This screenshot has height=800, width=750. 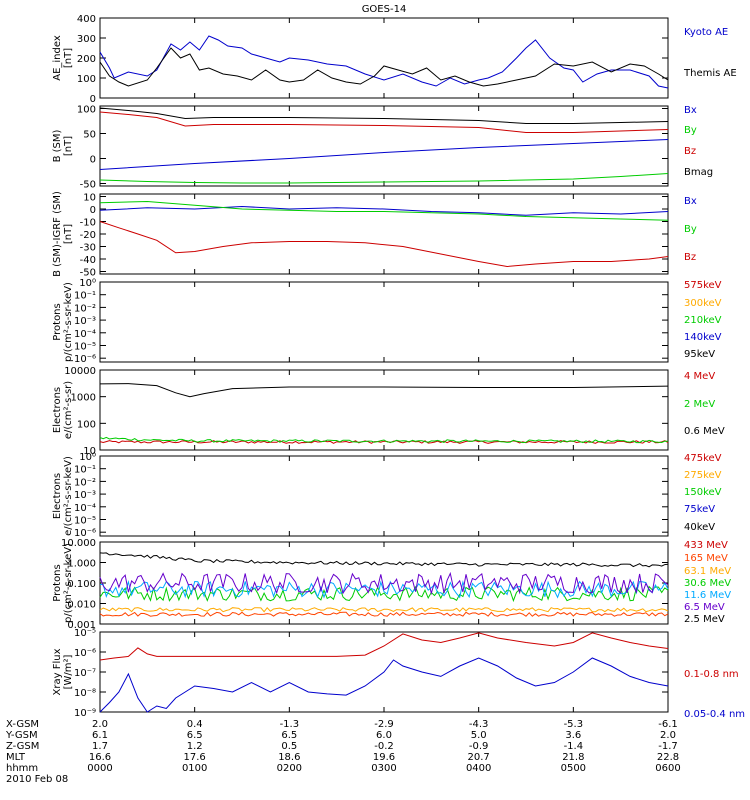 What do you see at coordinates (478, 768) in the screenshot?
I see `xaxis-row-value: 0400` at bounding box center [478, 768].